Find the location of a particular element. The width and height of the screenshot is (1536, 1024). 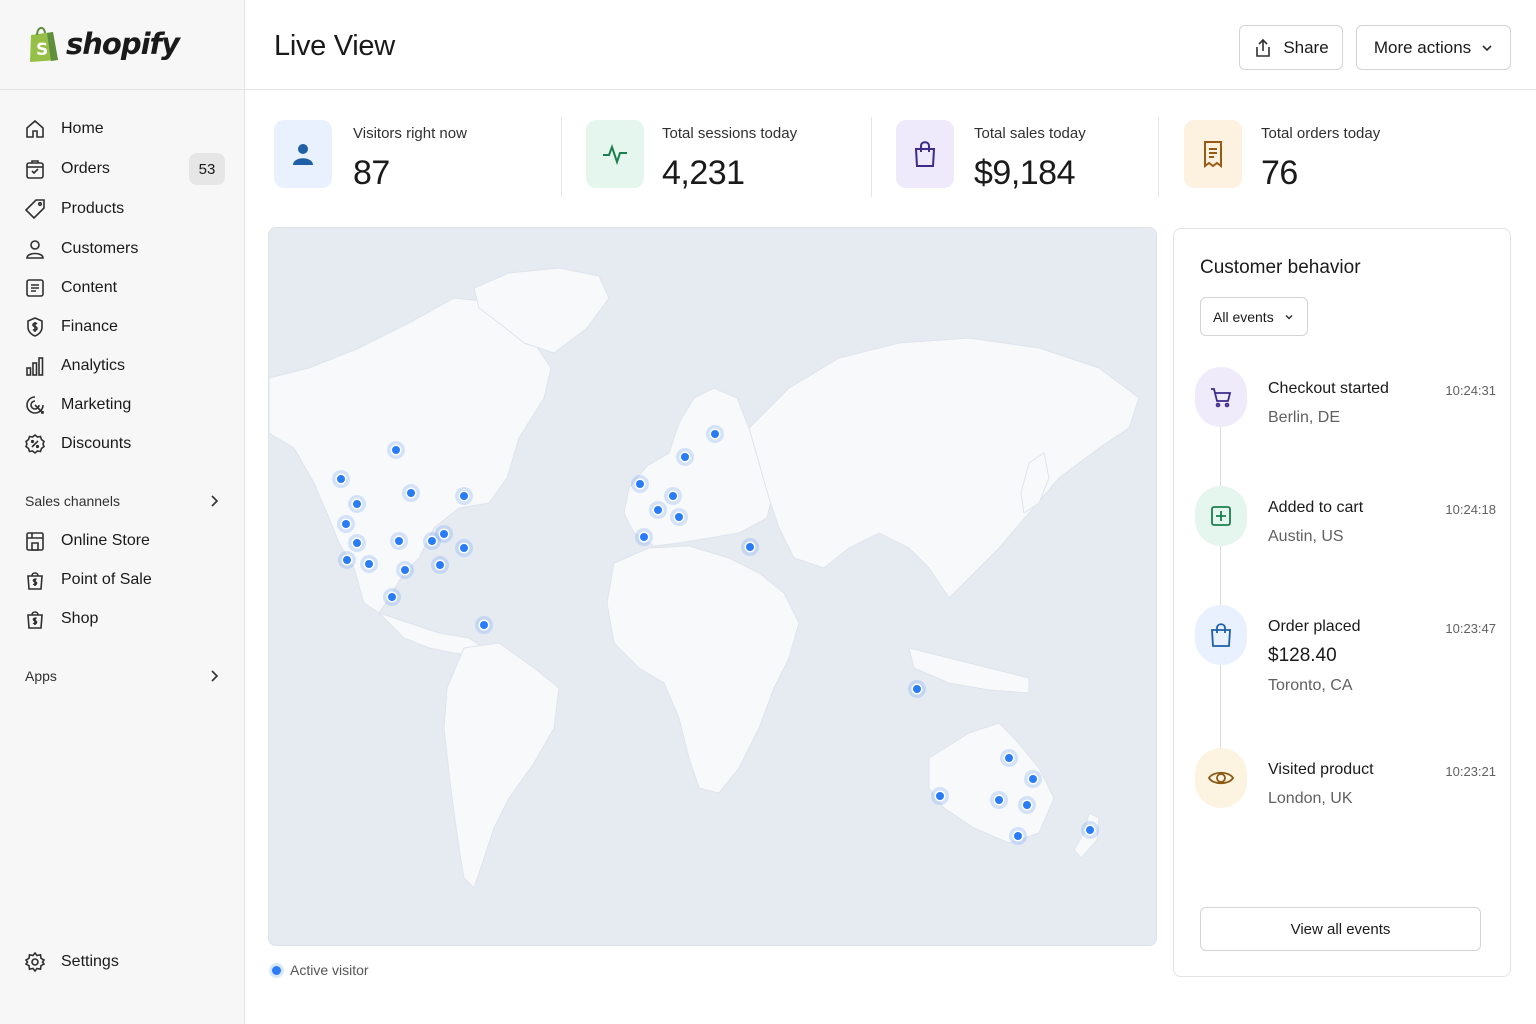

add-to-cart-icon is located at coordinates (1221, 516).